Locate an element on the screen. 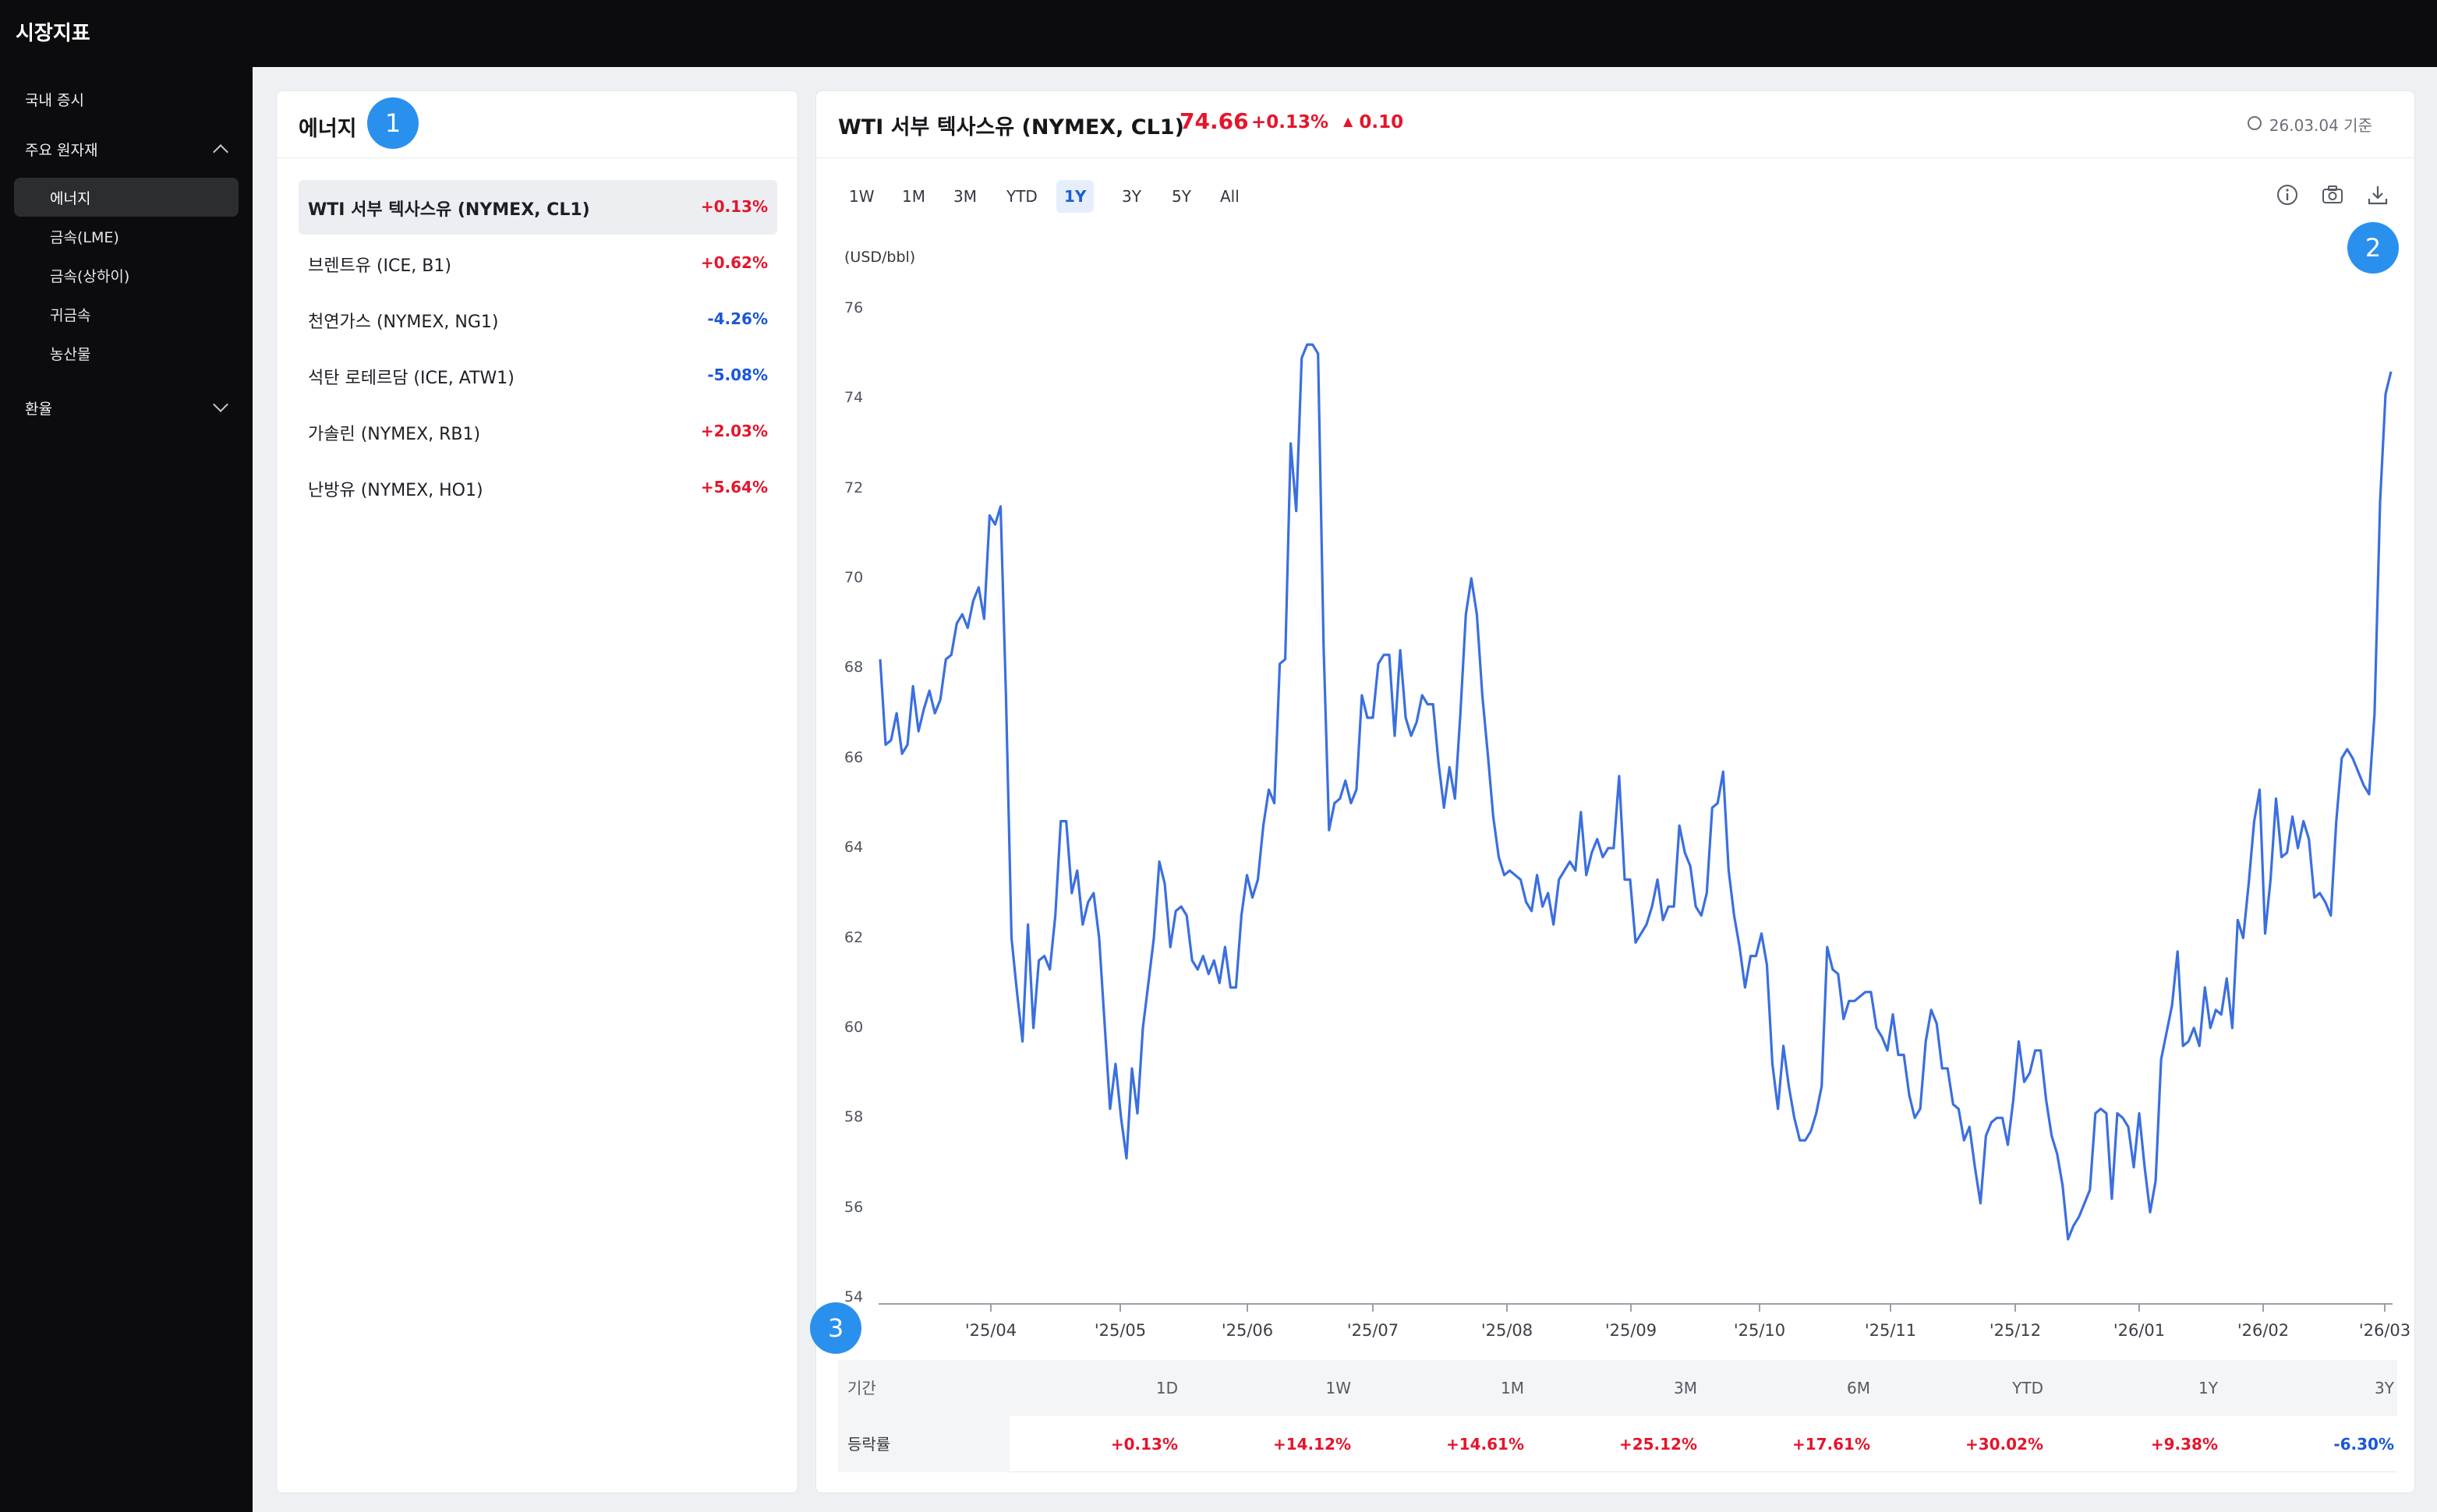 The width and height of the screenshot is (2437, 1512). sidebar-item-agriculture: 농산물 is located at coordinates (70, 354).